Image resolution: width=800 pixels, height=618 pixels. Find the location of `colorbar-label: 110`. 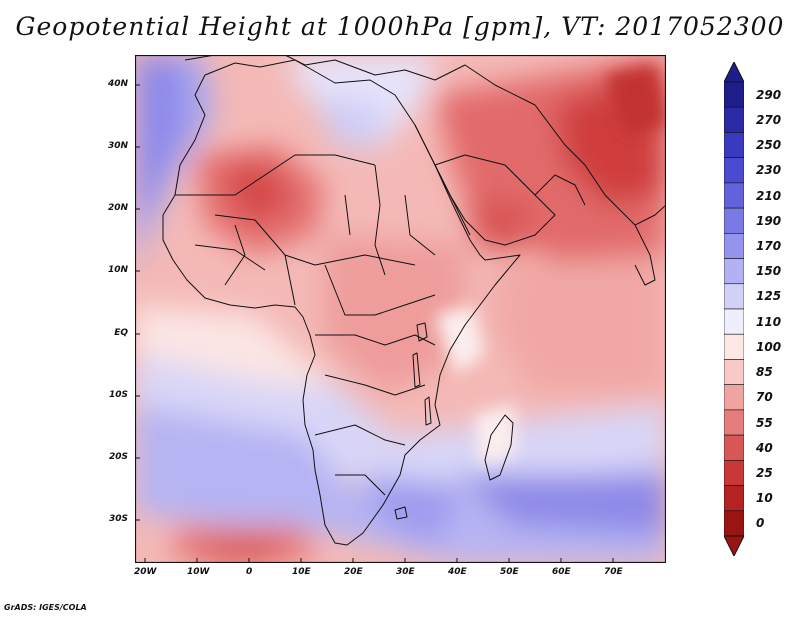

colorbar-label: 110 is located at coordinates (769, 321).